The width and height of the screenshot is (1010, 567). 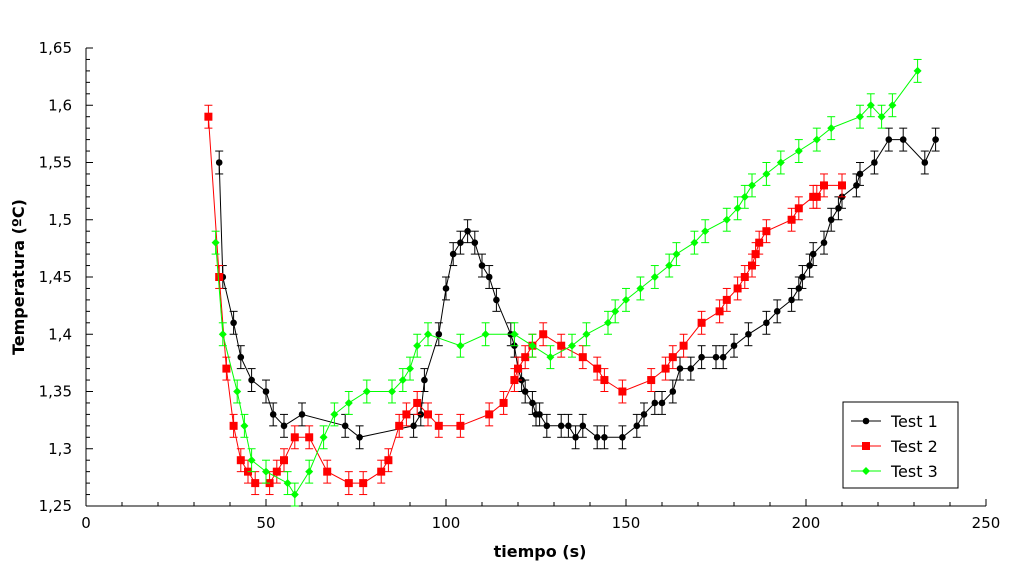 I want to click on x-tick-label: 150, so click(x=626, y=523).